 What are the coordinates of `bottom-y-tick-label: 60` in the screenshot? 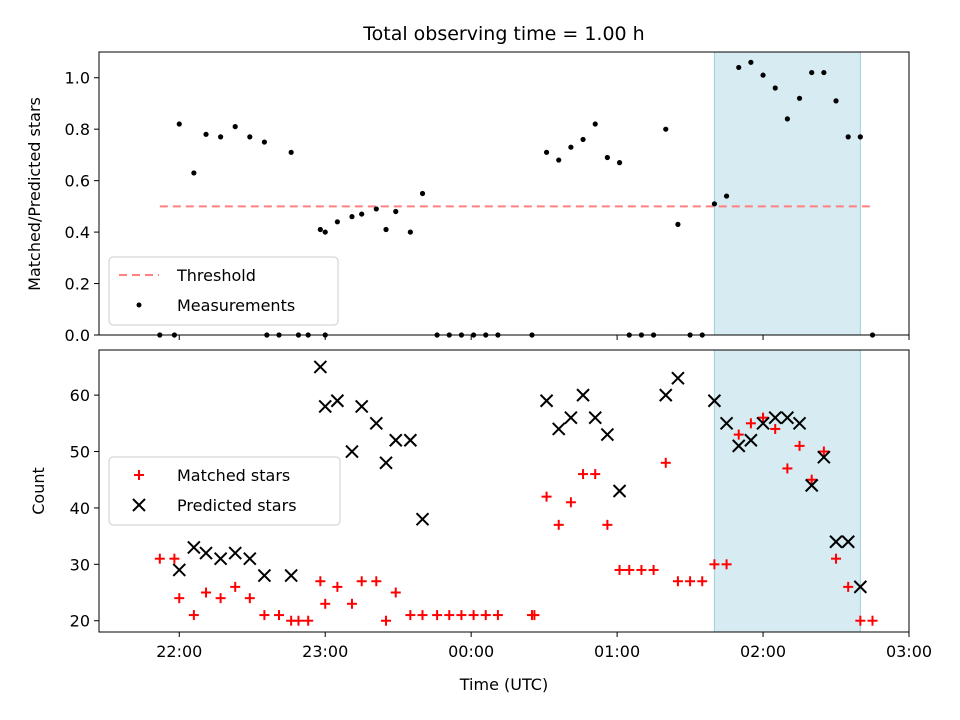 It's located at (80, 395).